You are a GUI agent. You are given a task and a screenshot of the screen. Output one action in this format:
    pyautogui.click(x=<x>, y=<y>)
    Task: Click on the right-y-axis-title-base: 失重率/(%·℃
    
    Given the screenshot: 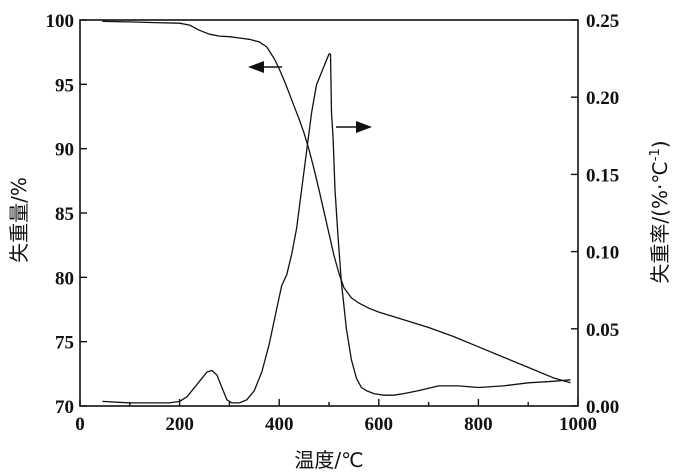 What is the action you would take?
    pyautogui.click(x=660, y=222)
    